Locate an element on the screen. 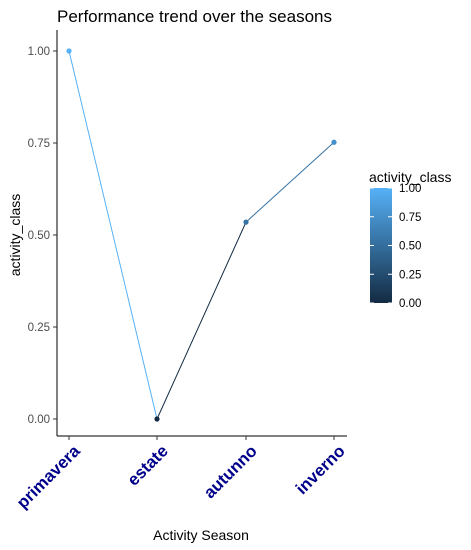  x-tick-label-inverno: inverno is located at coordinates (320, 469).